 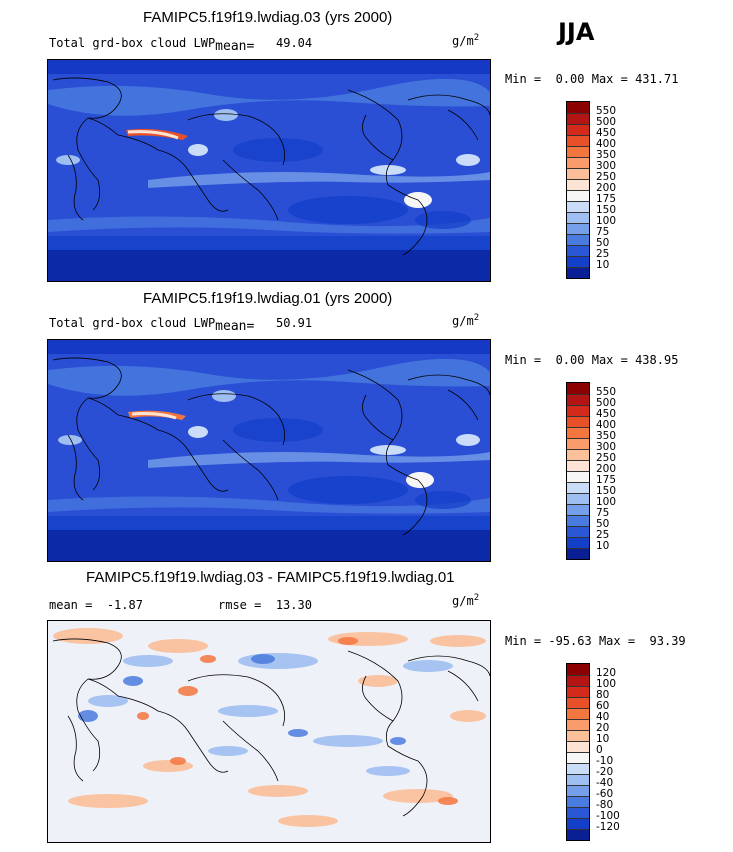 What do you see at coordinates (570, 79) in the screenshot?
I see `panel1-min-value: 0.00` at bounding box center [570, 79].